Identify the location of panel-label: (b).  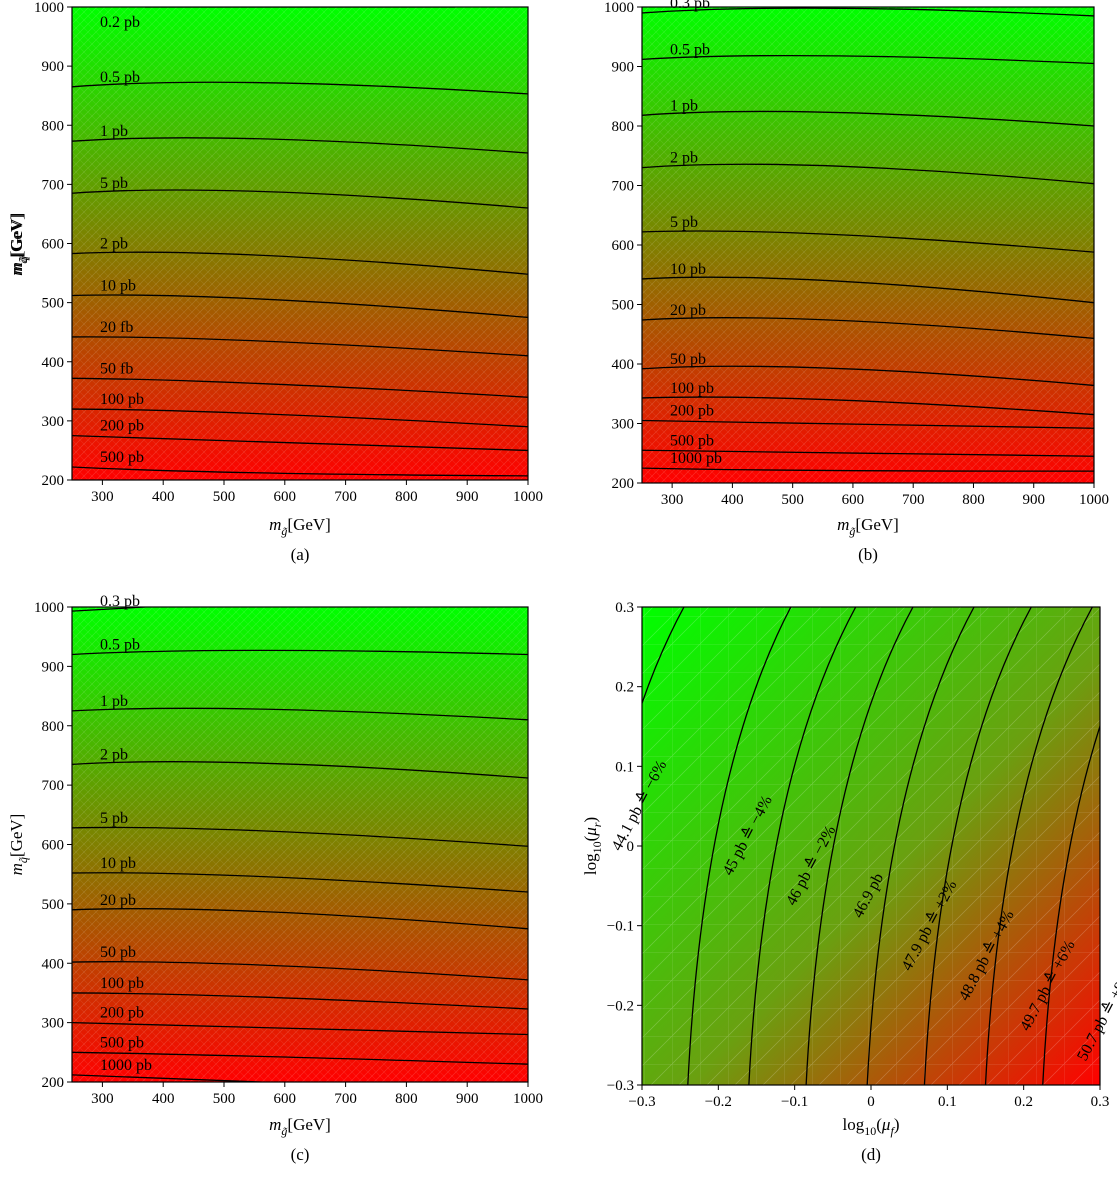
(868, 554).